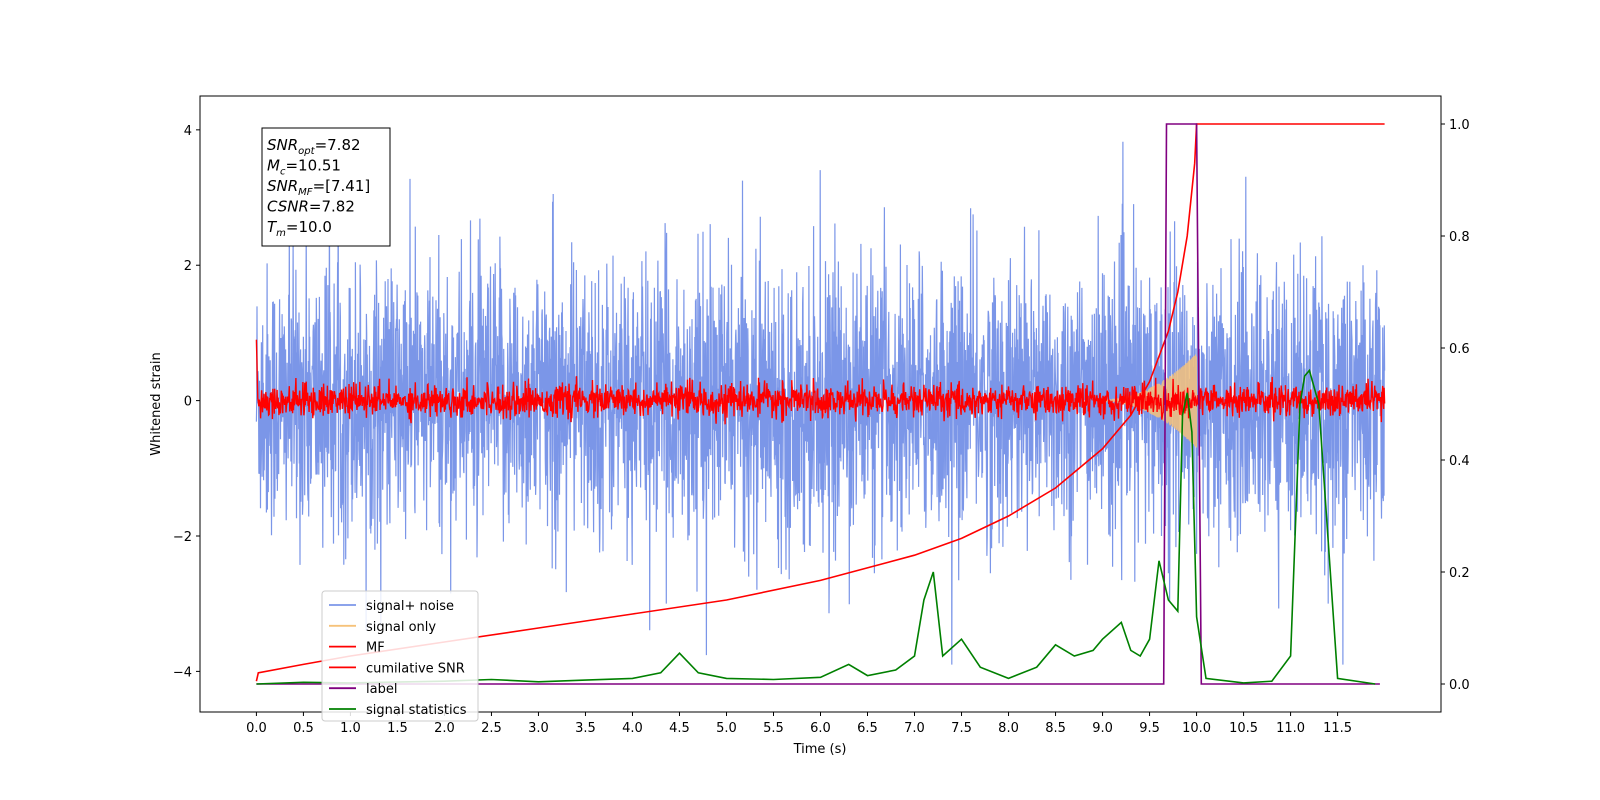  Describe the element at coordinates (311, 207) in the screenshot. I see `annotation-line: CSNR=7.82` at that location.